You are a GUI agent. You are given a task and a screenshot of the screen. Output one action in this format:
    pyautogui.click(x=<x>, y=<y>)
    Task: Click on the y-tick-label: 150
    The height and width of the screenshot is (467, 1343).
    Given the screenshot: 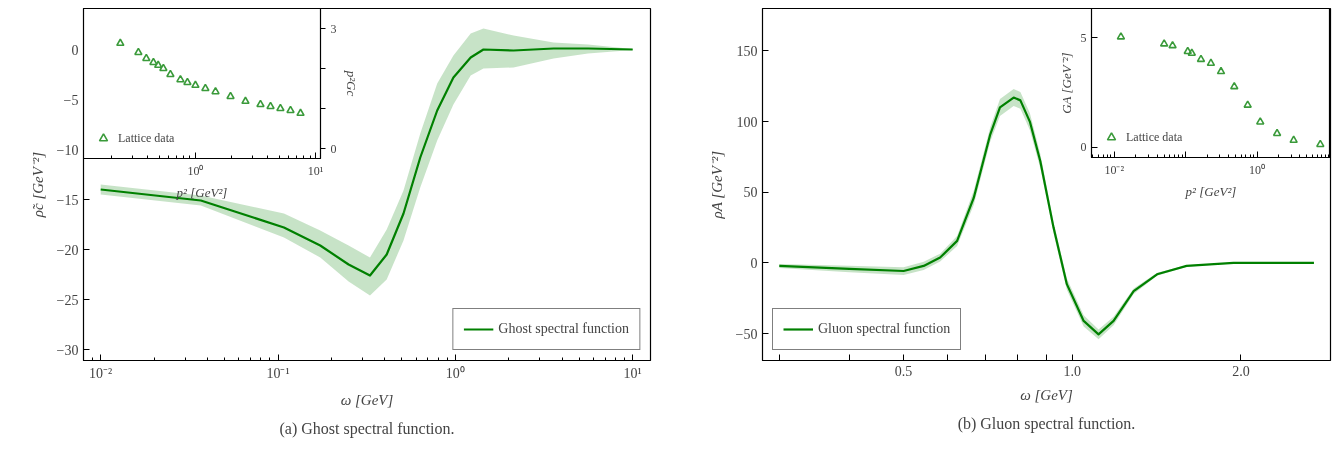 What is the action you would take?
    pyautogui.click(x=747, y=51)
    